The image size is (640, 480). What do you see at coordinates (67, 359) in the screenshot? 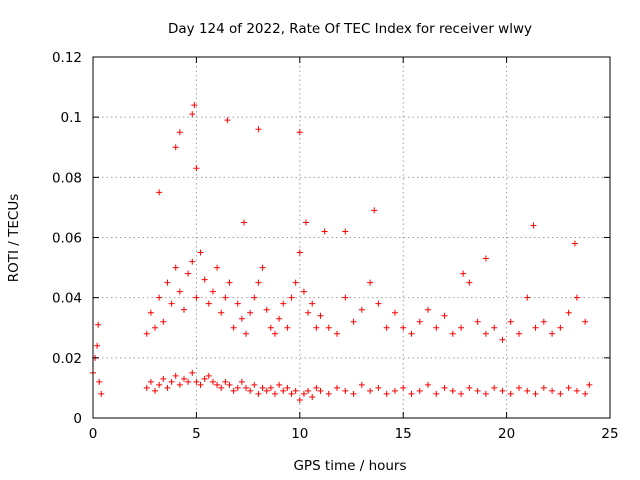
I see `y-tick-label: 0.02` at bounding box center [67, 359].